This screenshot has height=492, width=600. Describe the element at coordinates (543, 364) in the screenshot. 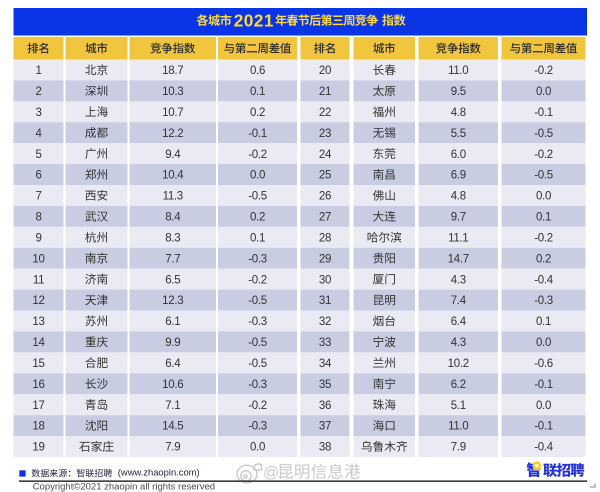

I see `svg-text: -0.6` at that location.